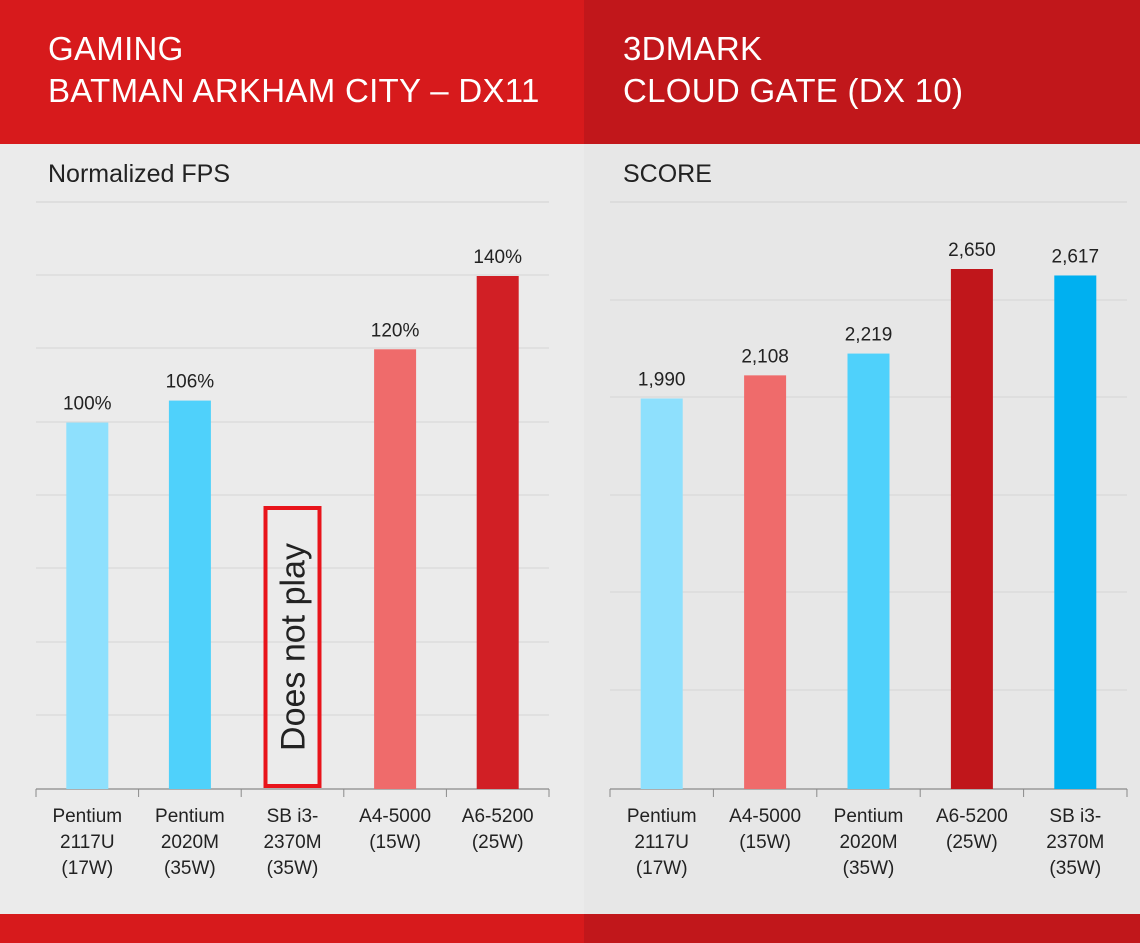 The height and width of the screenshot is (943, 1140). What do you see at coordinates (869, 335) in the screenshot?
I see `right-data-label: 2,219` at bounding box center [869, 335].